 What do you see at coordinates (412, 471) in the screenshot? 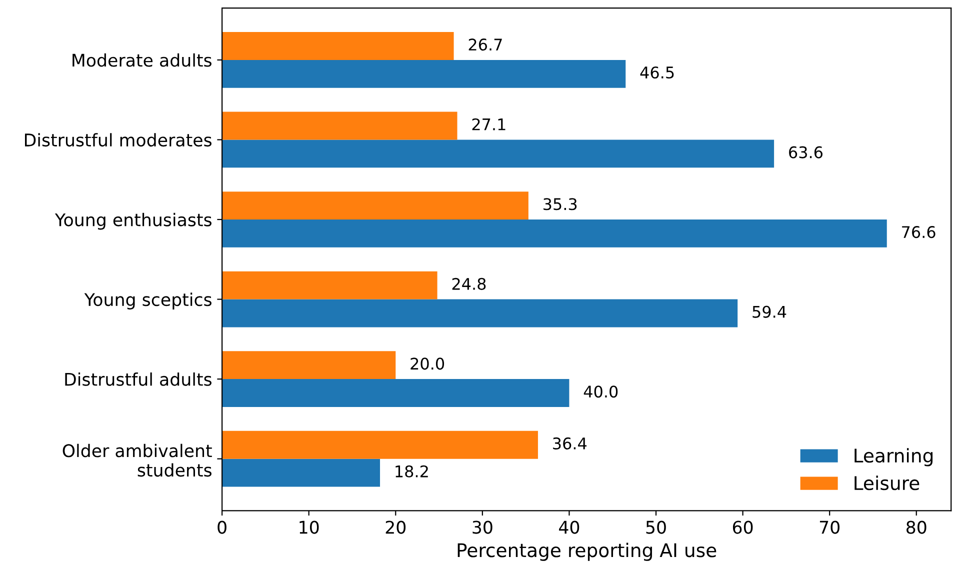
I see `data-label: 18.2` at bounding box center [412, 471].